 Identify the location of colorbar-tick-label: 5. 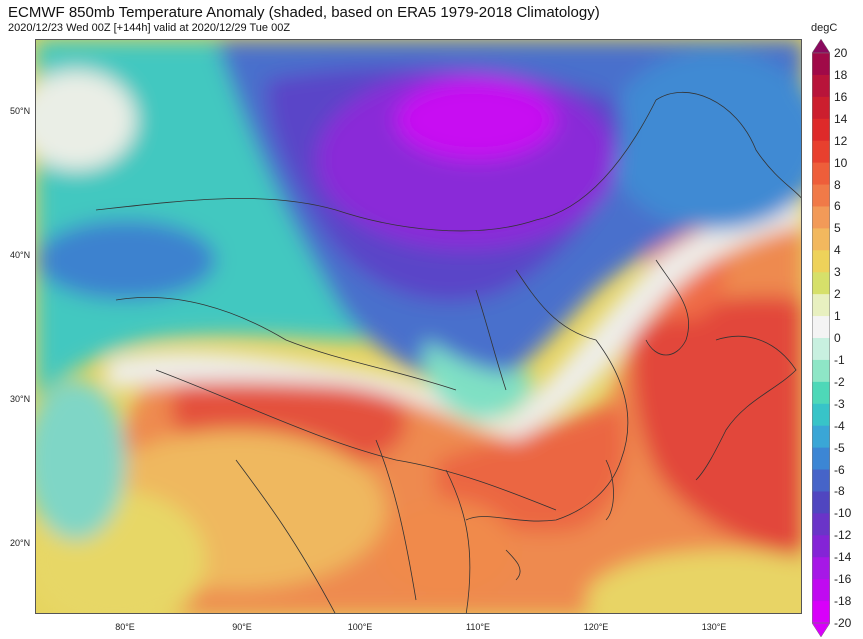
(837, 228).